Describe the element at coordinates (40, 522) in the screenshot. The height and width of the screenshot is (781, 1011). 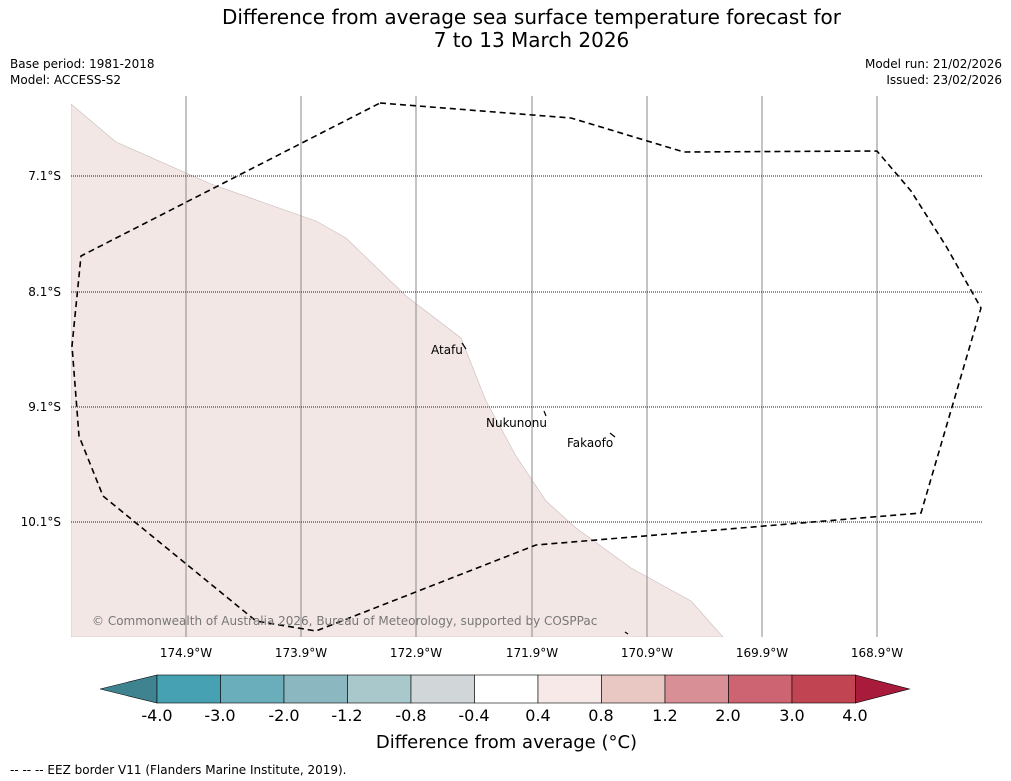
I see `lat-label-4: 10.1°S` at that location.